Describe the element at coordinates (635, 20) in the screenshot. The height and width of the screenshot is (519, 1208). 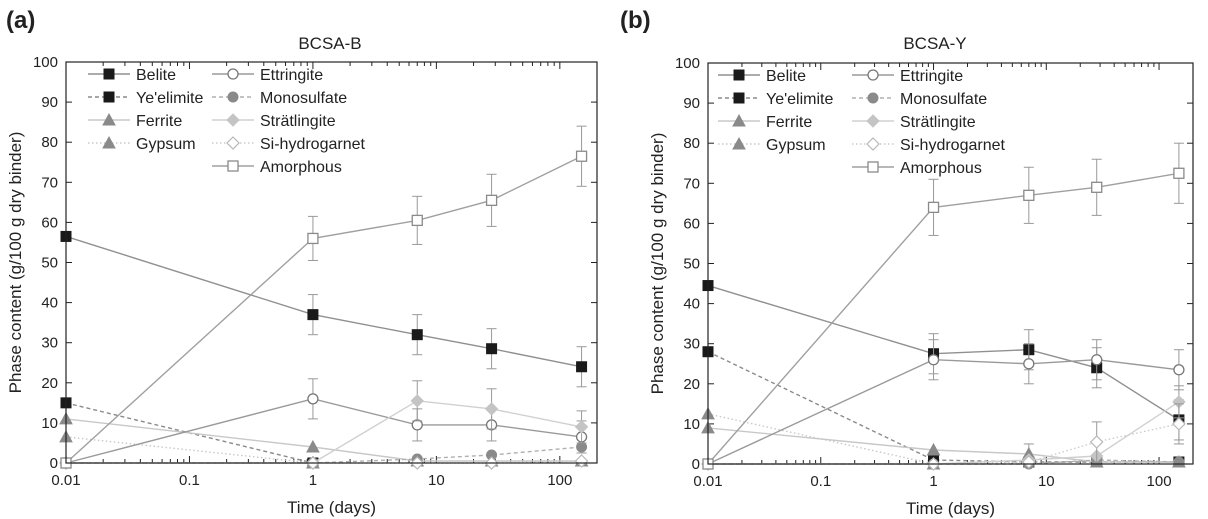
I see `panel-label: (b)` at that location.